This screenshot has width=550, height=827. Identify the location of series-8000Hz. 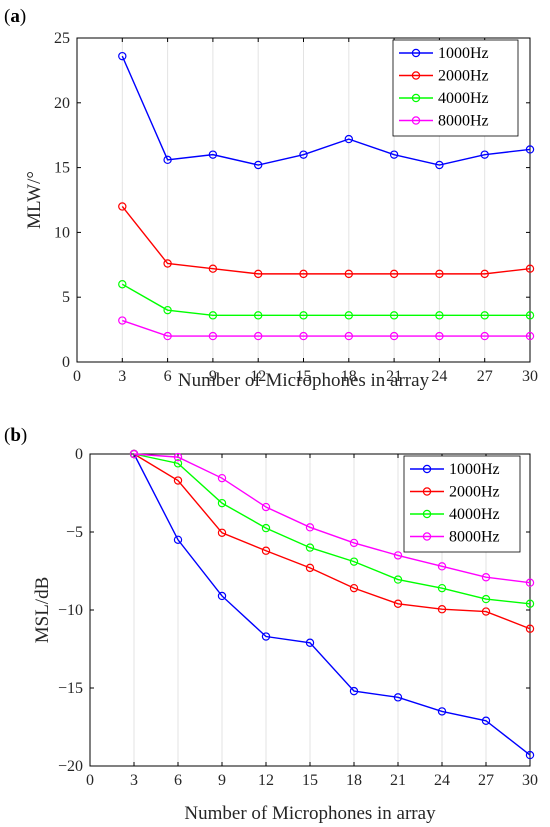
(326, 328).